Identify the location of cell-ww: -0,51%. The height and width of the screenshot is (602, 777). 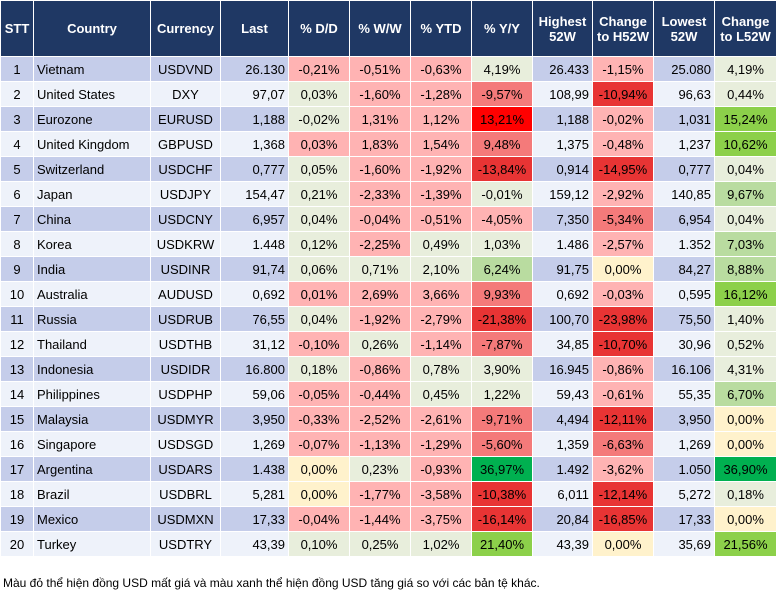
(380, 69).